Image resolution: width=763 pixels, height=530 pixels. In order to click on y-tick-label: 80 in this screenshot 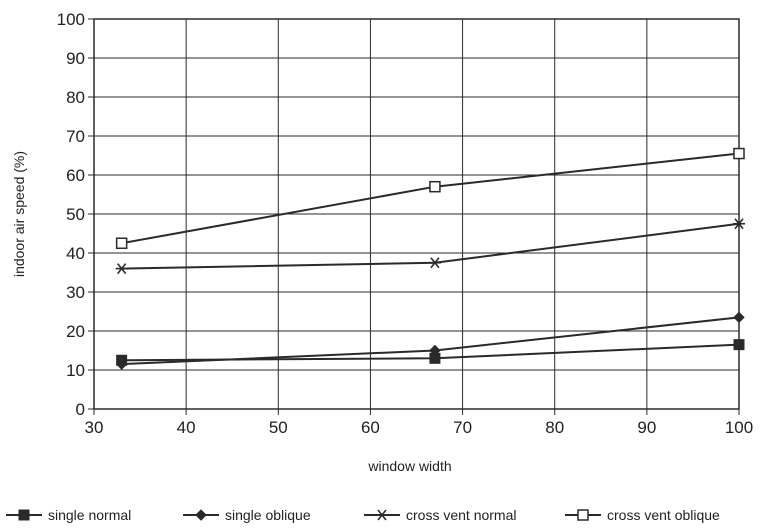, I will do `click(75, 97)`.